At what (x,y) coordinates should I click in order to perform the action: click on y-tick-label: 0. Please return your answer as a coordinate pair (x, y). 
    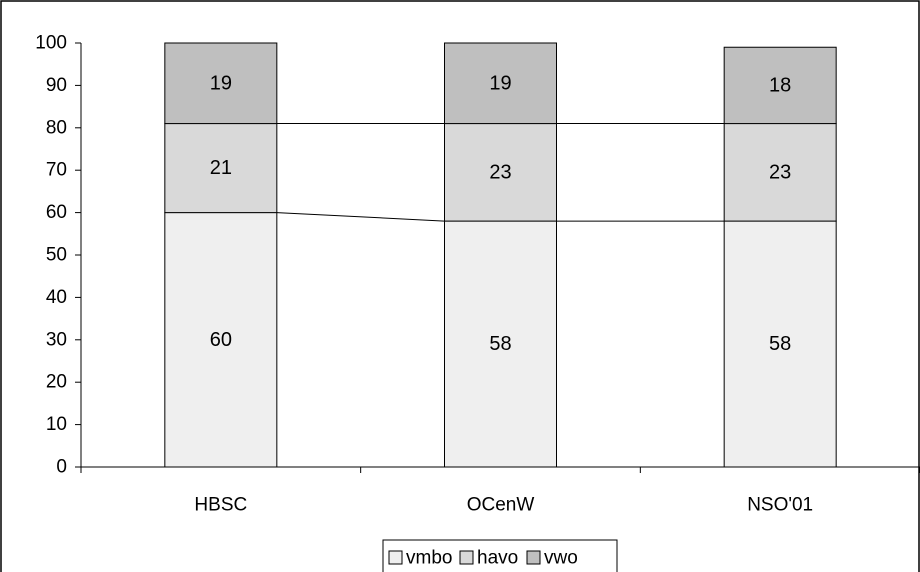
    Looking at the image, I should click on (61, 467).